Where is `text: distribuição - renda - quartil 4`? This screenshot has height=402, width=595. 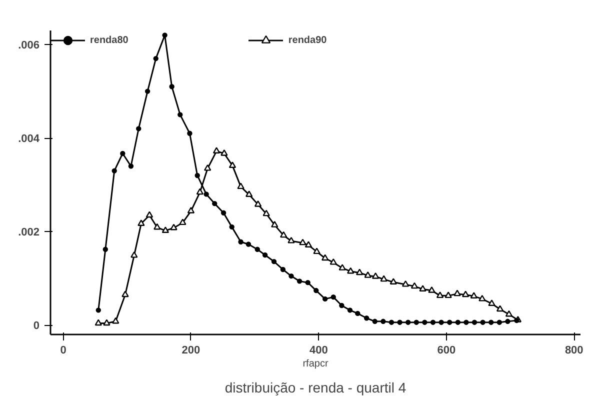 text: distribuição - renda - quartil 4 is located at coordinates (315, 388).